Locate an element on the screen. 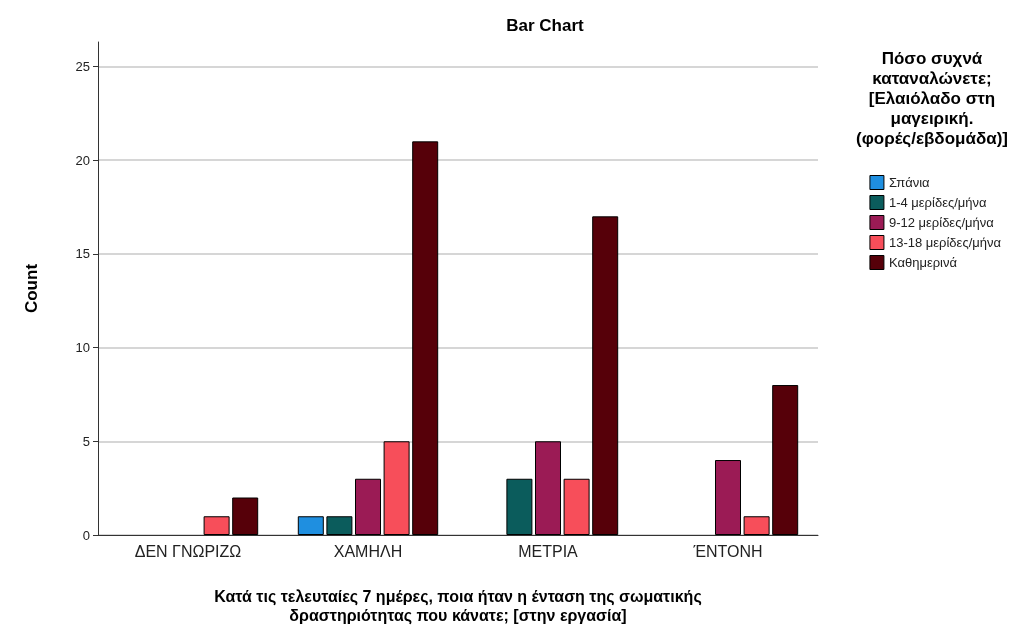 This screenshot has height=630, width=1016. legend-label: Σπάνια is located at coordinates (909, 182).